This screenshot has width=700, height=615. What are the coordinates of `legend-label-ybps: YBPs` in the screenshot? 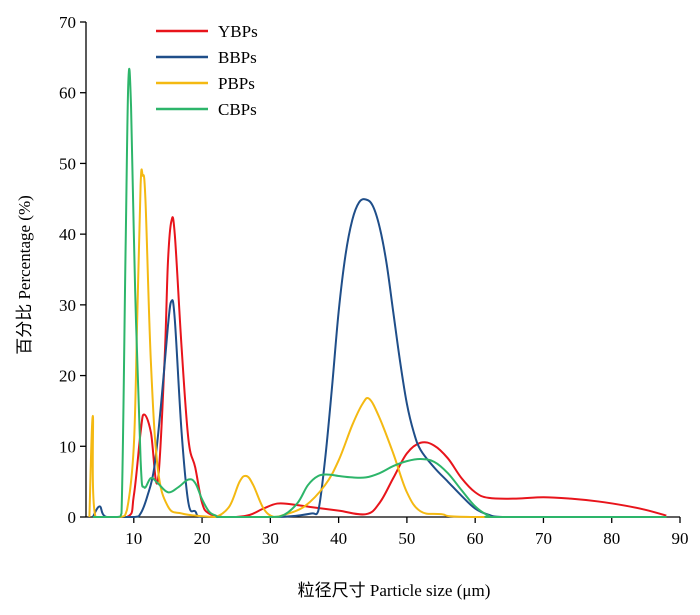 It's located at (238, 31).